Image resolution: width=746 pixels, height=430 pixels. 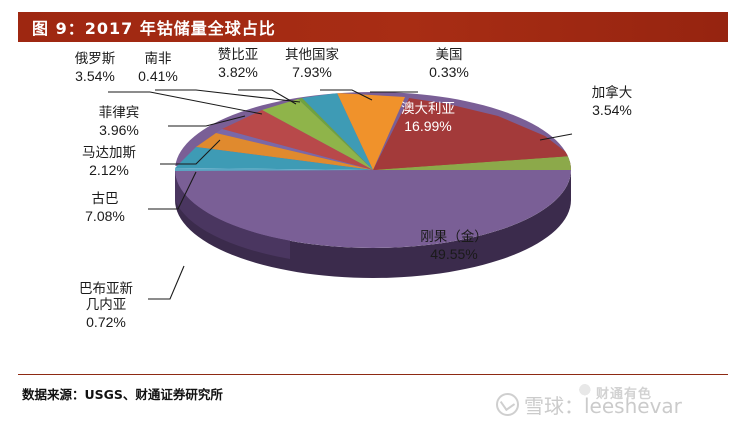 I want to click on label-usa: 美国 0.33%, so click(x=449, y=63).